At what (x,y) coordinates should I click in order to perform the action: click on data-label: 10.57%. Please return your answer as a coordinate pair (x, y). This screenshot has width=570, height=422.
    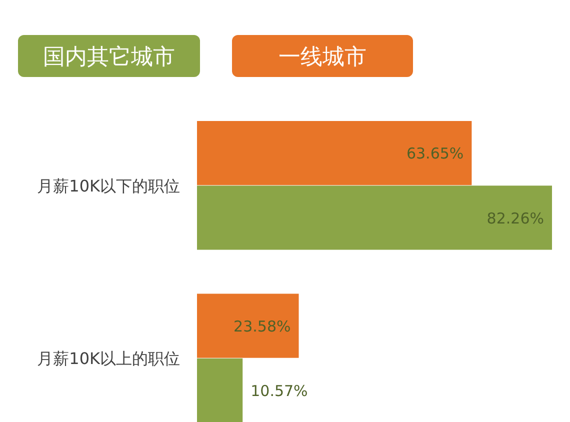
    Looking at the image, I should click on (279, 391).